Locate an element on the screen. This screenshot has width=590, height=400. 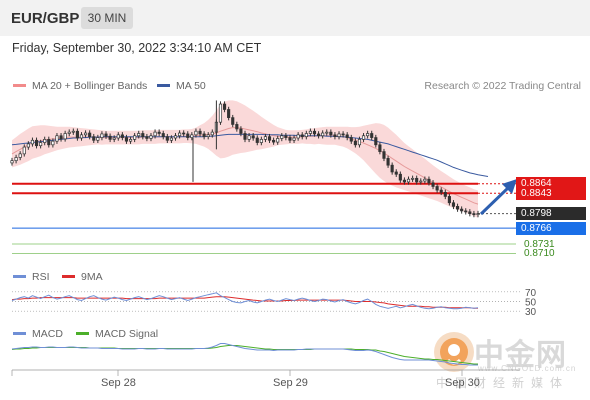
projection-arrow-layer is located at coordinates (498, 197).